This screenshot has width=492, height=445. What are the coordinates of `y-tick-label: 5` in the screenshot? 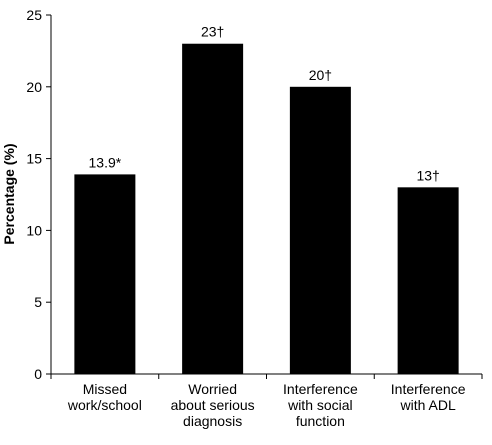 It's located at (38, 302).